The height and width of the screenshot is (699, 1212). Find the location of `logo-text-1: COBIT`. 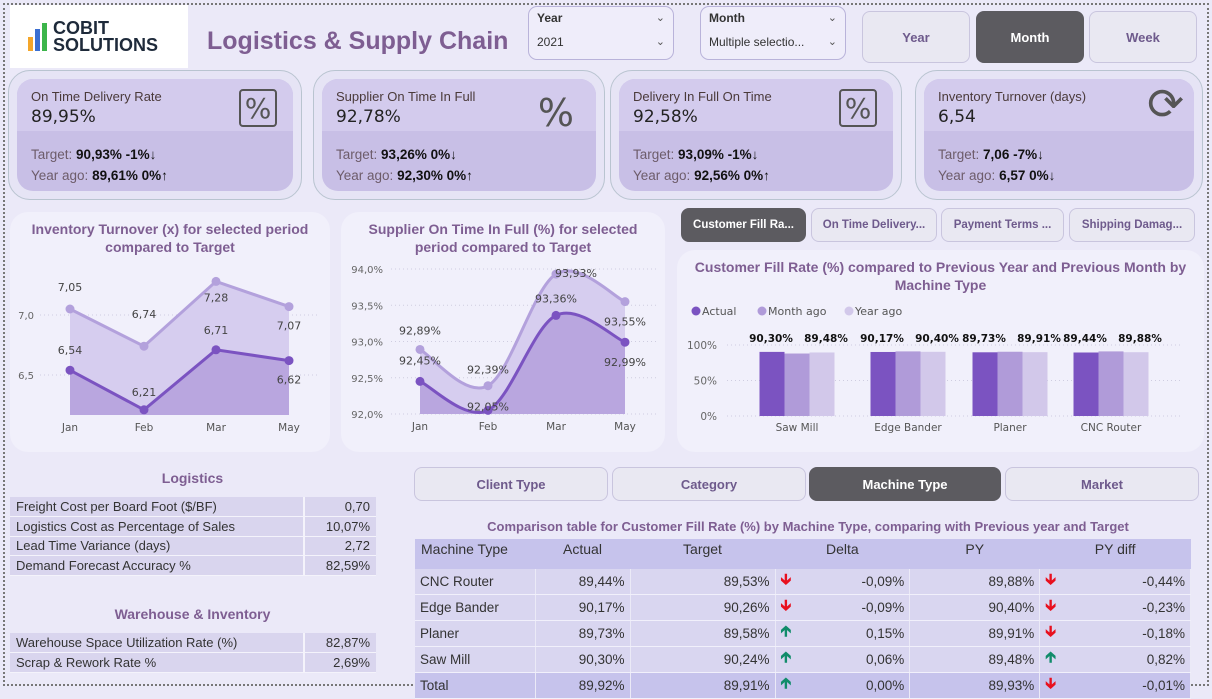

logo-text-1: COBIT is located at coordinates (81, 27).